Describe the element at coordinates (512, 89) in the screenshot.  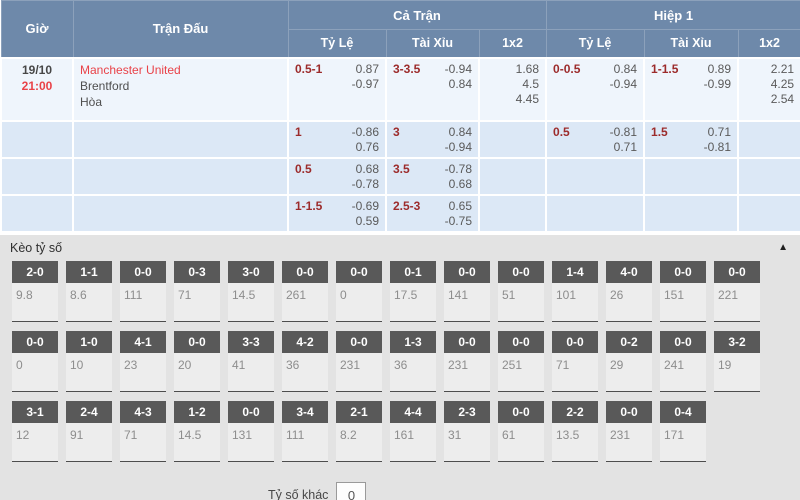
I see `odds-cell-ft-1x2: 1.68 4.5 4.45` at that location.